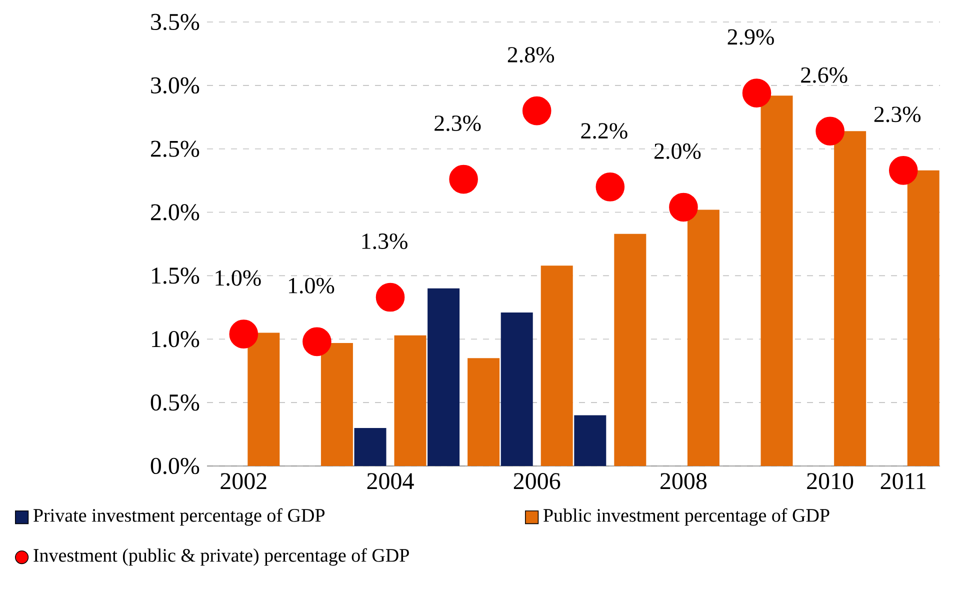  I want to click on y-tick-label: 0.0%, so click(175, 466).